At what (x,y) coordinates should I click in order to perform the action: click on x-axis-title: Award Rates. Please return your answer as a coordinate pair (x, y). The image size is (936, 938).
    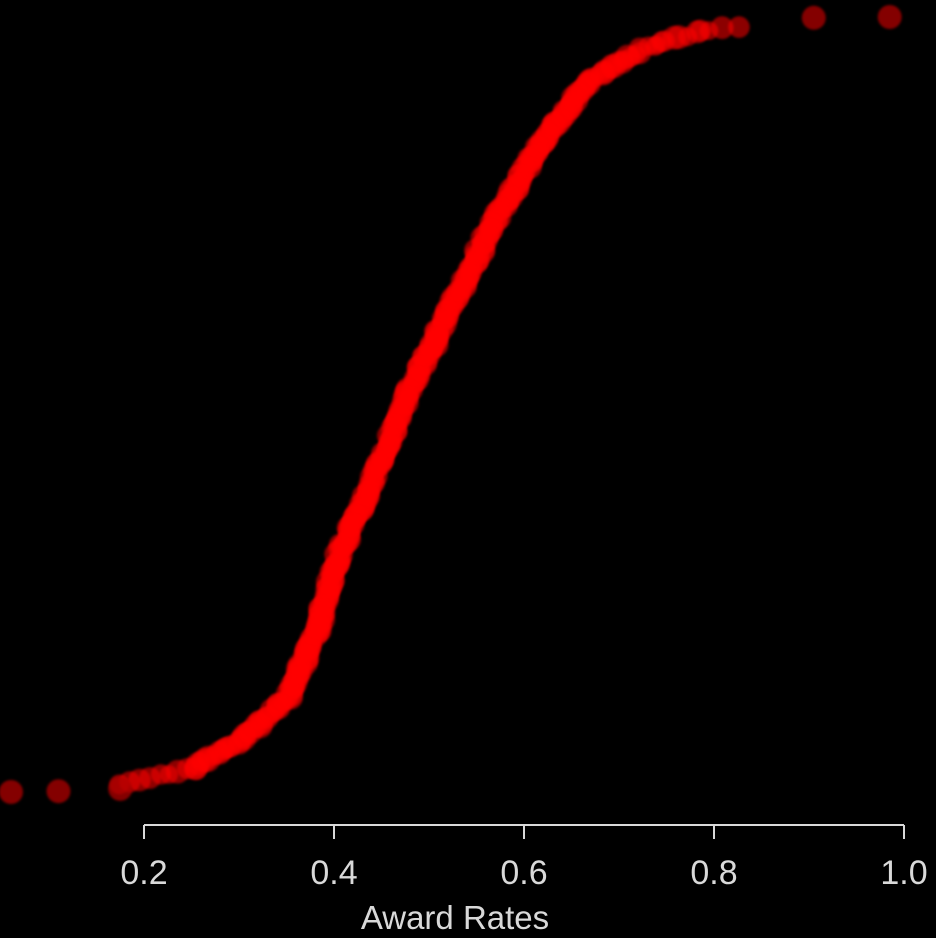
    Looking at the image, I should click on (455, 917).